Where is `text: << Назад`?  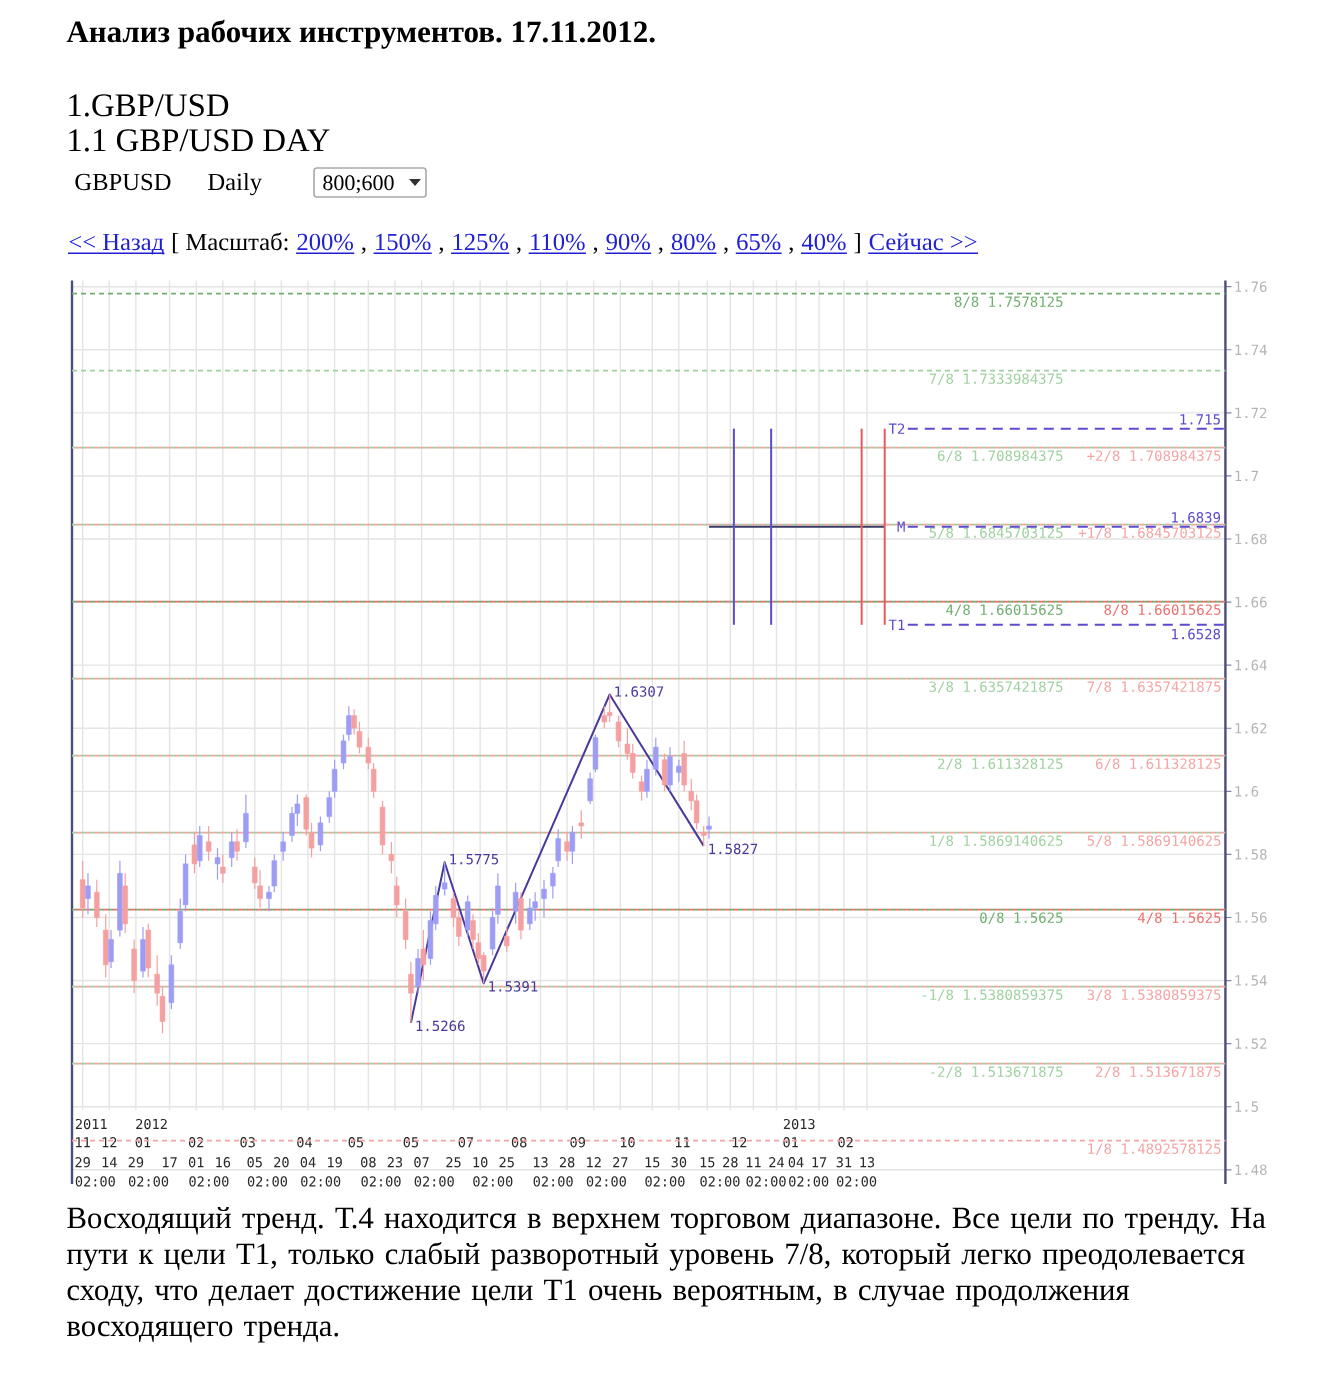 text: << Назад is located at coordinates (116, 244).